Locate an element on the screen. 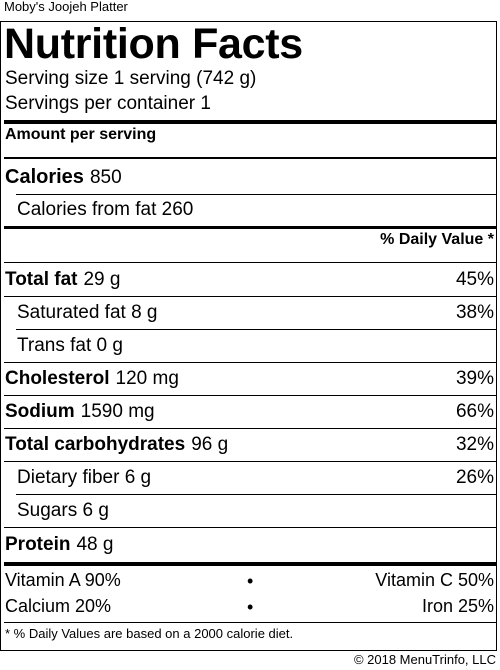  nutrient-daily-value: 66% is located at coordinates (474, 411).